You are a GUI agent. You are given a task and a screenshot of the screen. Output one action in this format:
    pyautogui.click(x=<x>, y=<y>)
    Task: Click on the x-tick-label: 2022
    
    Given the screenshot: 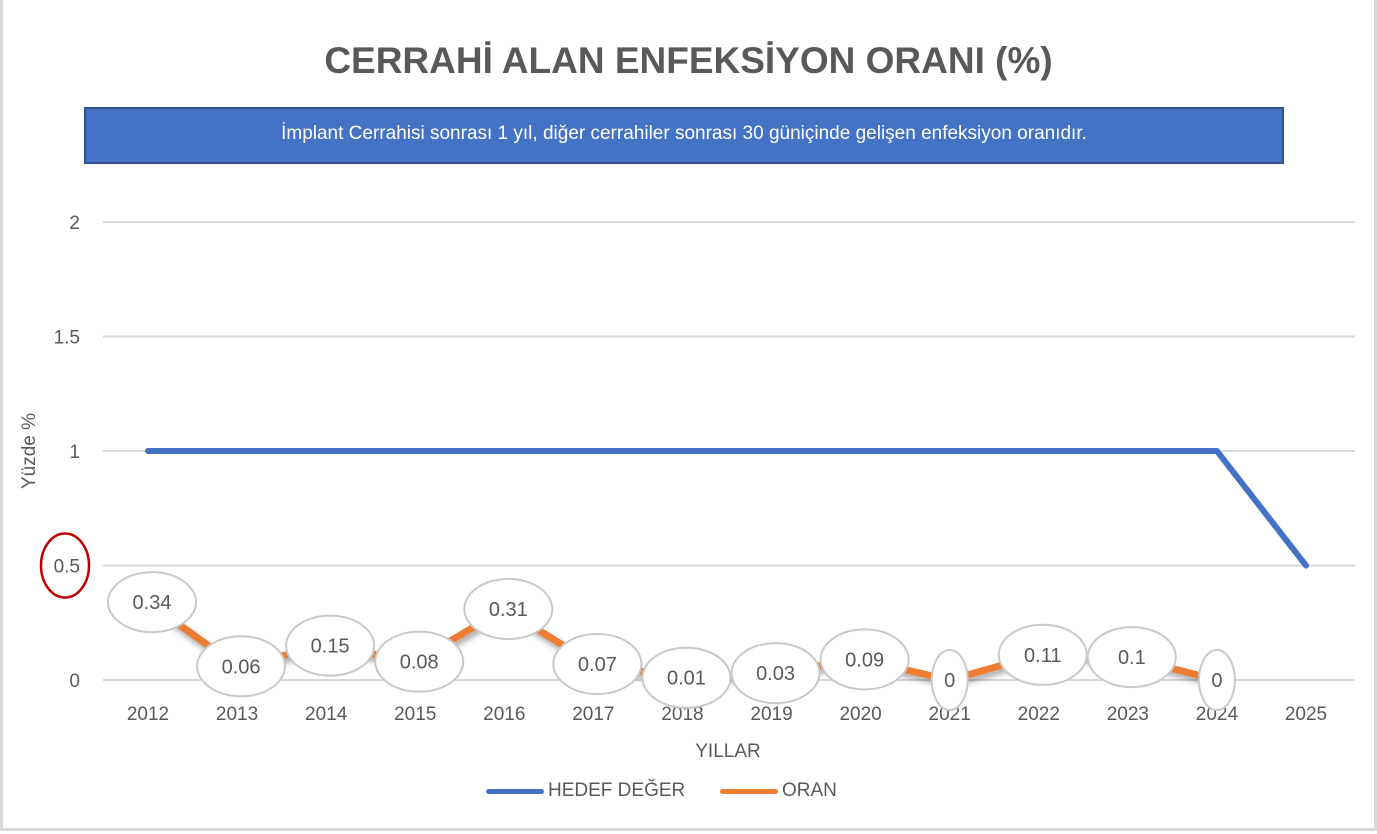 What is the action you would take?
    pyautogui.click(x=1039, y=714)
    